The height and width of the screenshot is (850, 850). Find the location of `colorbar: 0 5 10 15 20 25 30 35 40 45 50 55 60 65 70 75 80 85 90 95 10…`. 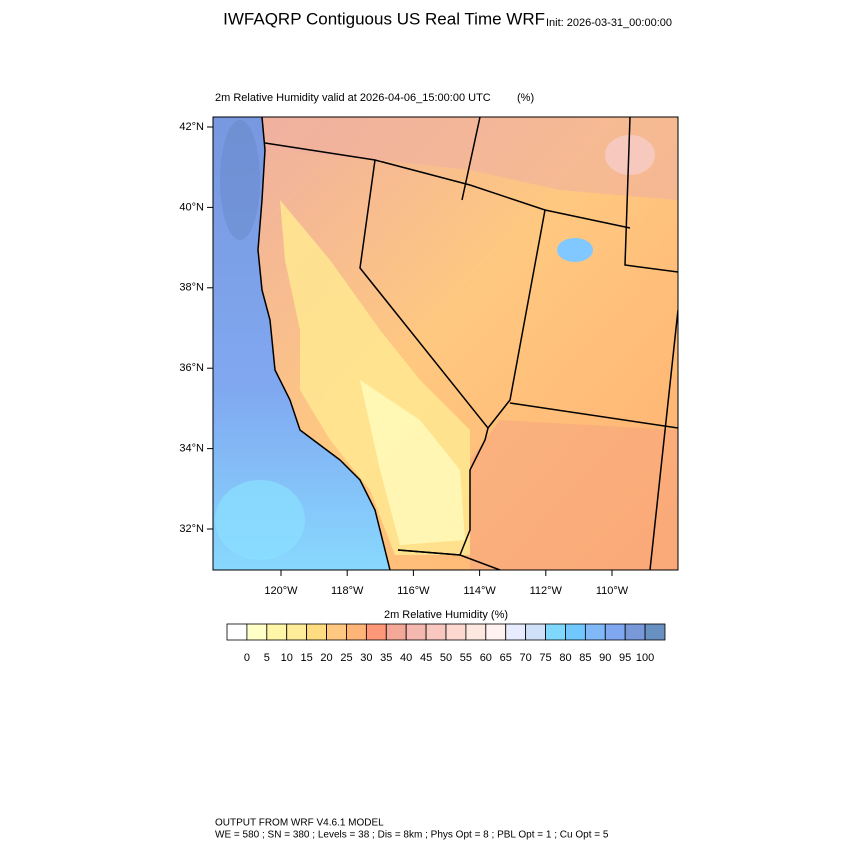

colorbar: 0 5 10 15 20 25 30 35 40 45 50 55 60 65 70 75 80 85 90 95 10… is located at coordinates (446, 643).